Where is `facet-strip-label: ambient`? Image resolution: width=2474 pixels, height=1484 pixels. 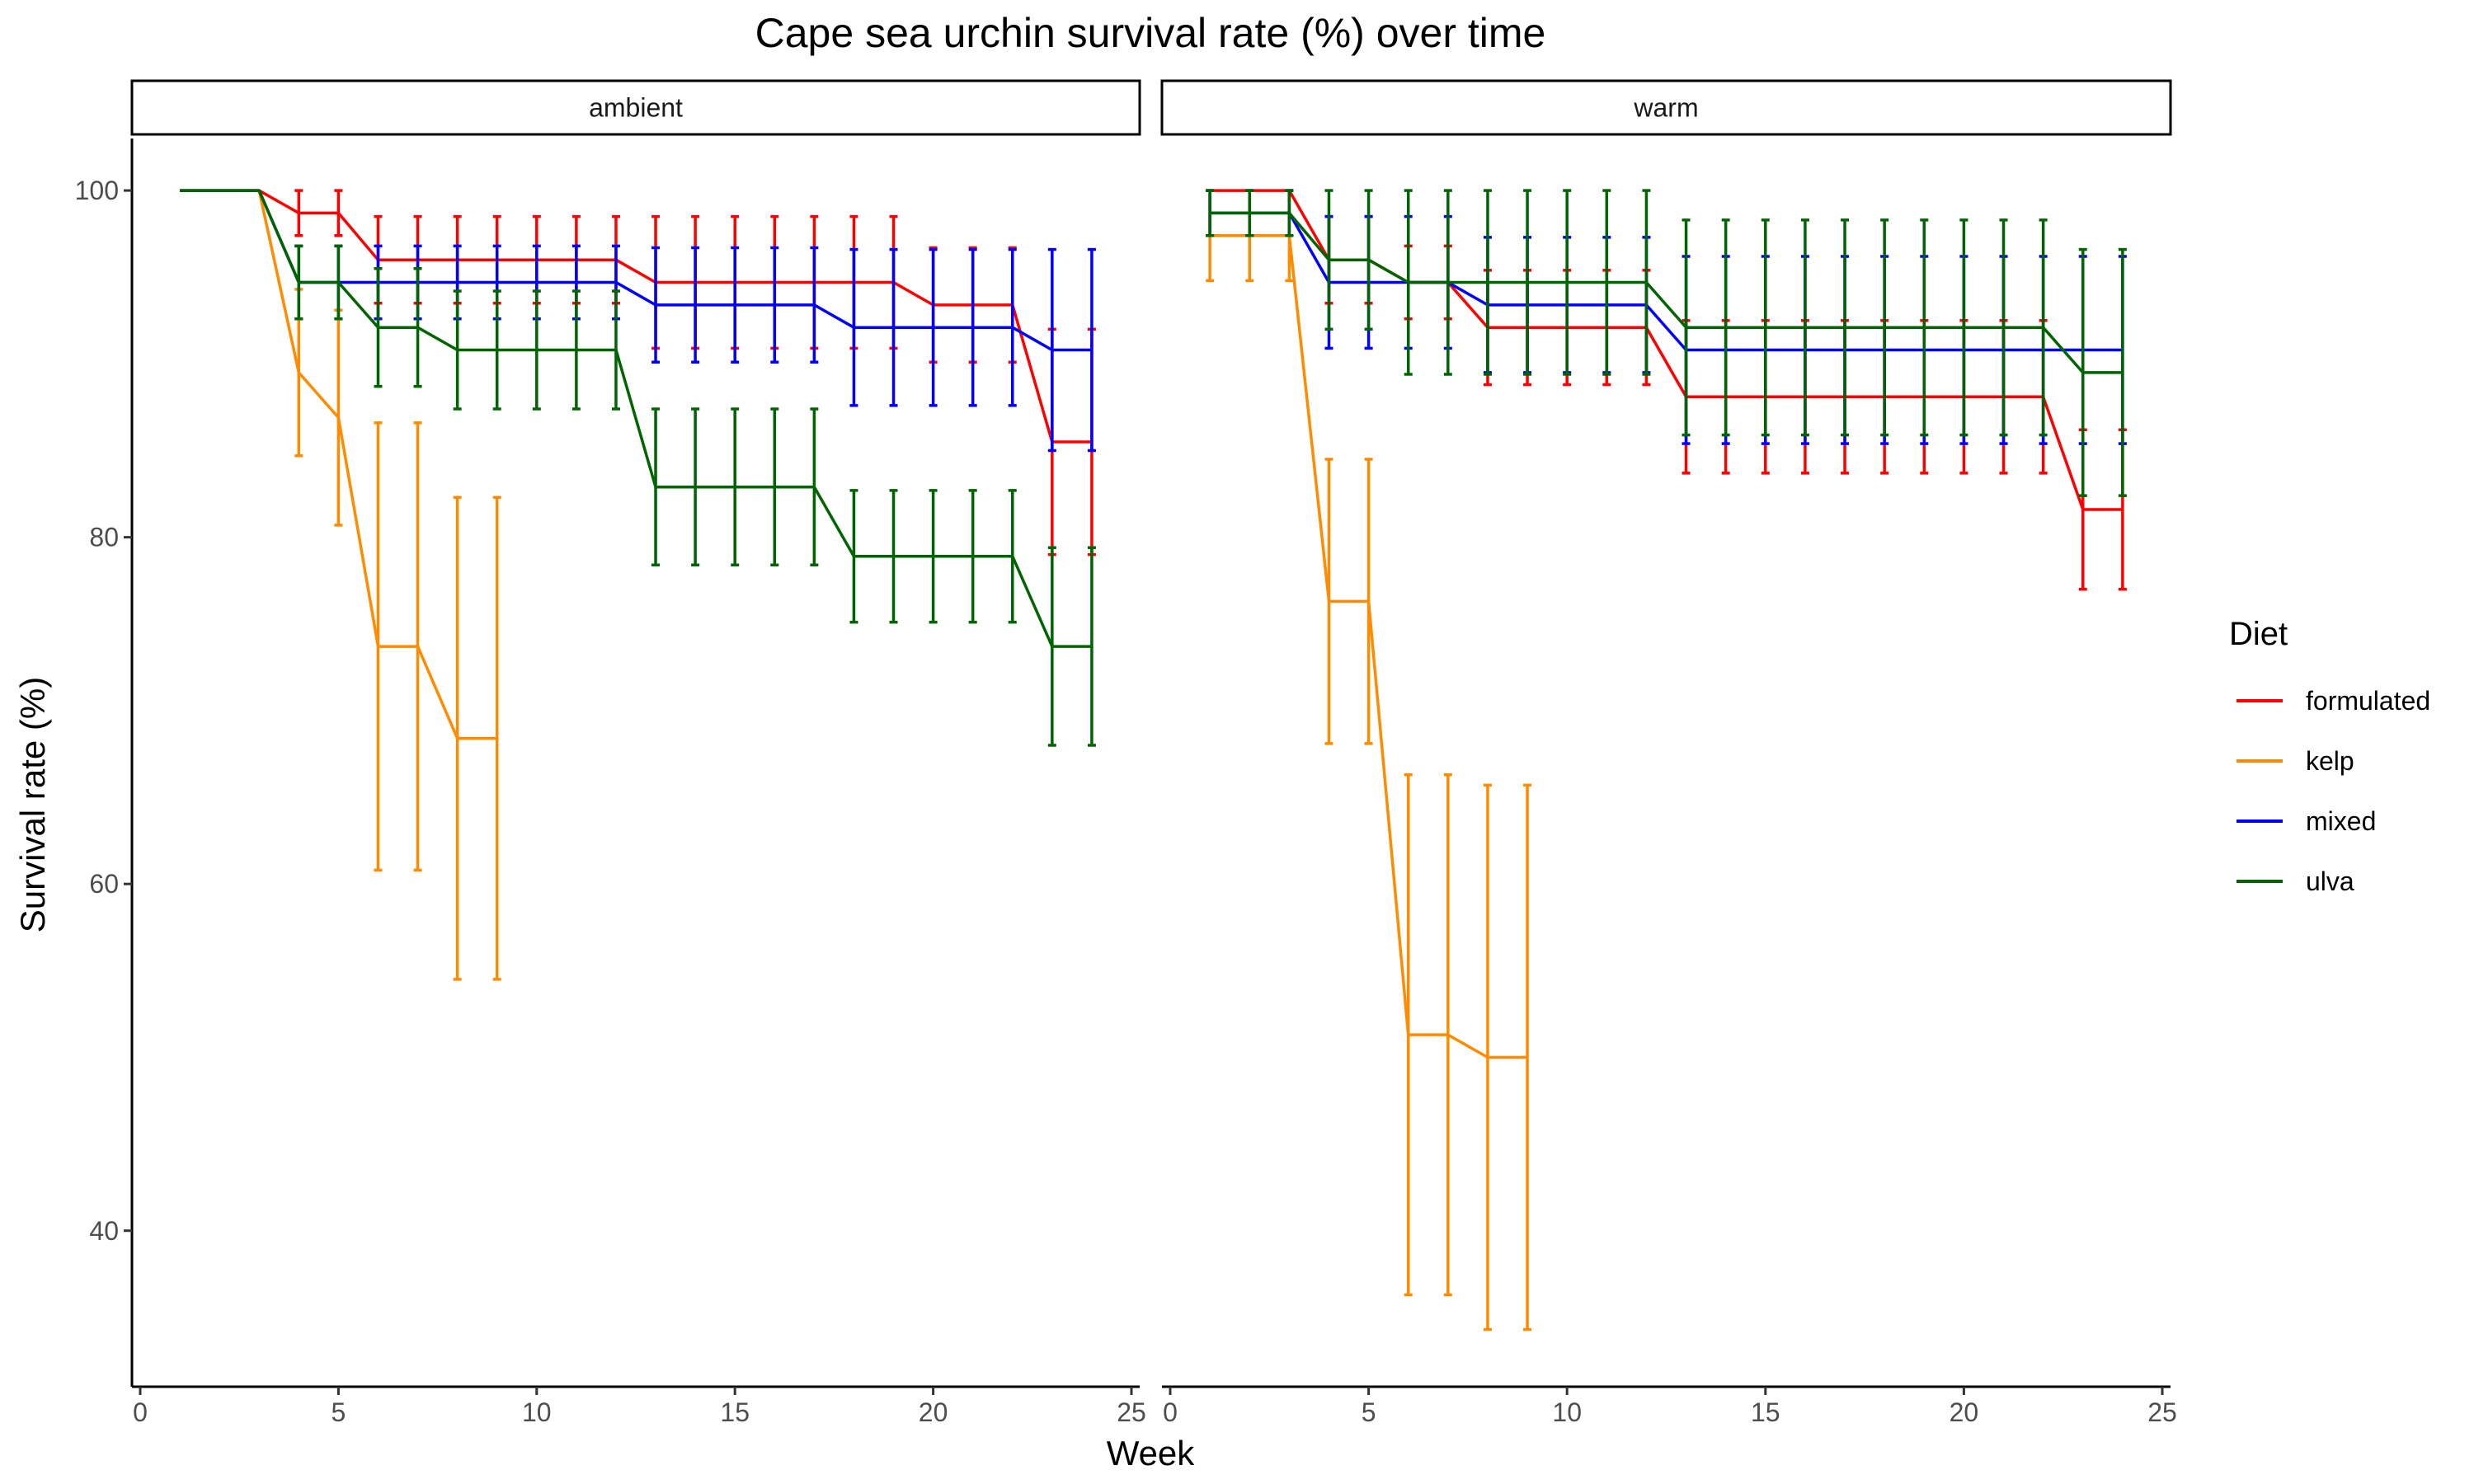 facet-strip-label: ambient is located at coordinates (636, 108).